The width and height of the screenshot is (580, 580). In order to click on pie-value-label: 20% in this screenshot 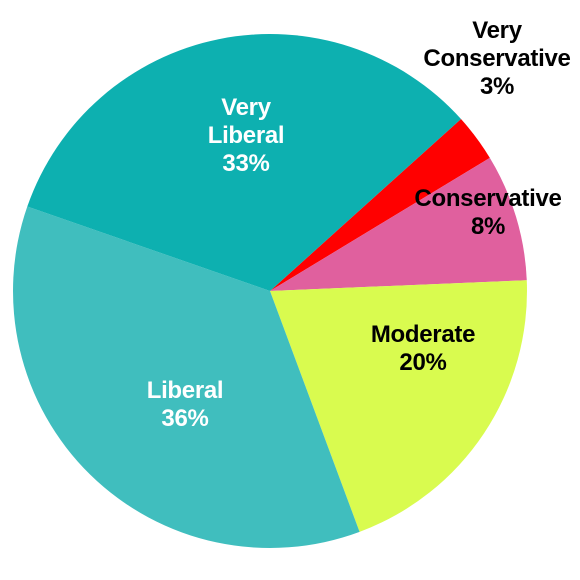, I will do `click(422, 362)`.